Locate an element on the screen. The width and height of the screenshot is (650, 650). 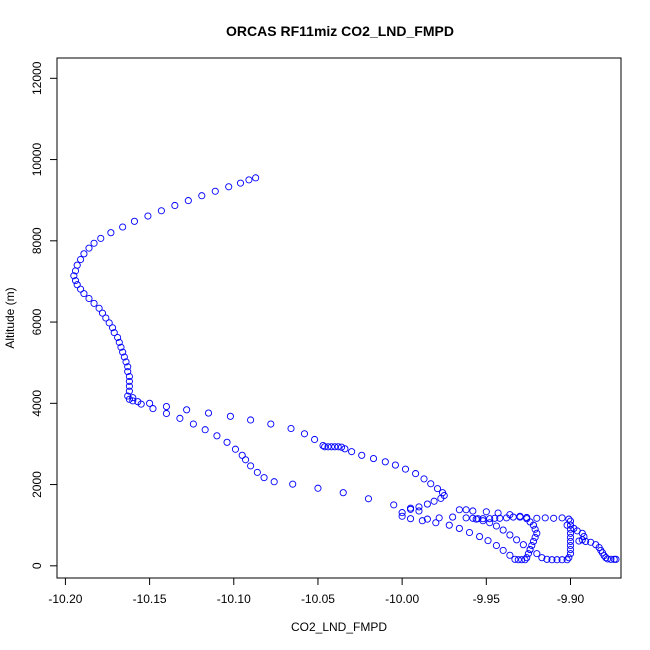
x-tick-label: -10.15 is located at coordinates (150, 599).